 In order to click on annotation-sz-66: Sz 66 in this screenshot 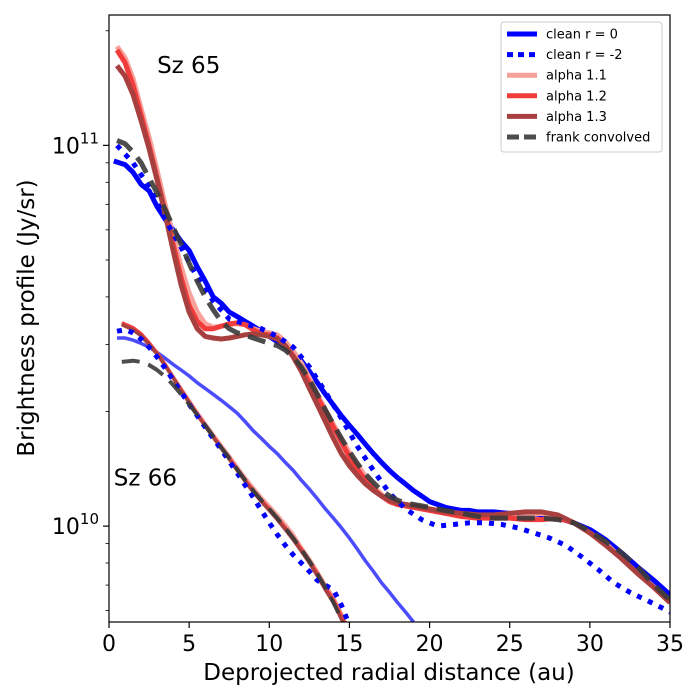, I will do `click(145, 478)`.